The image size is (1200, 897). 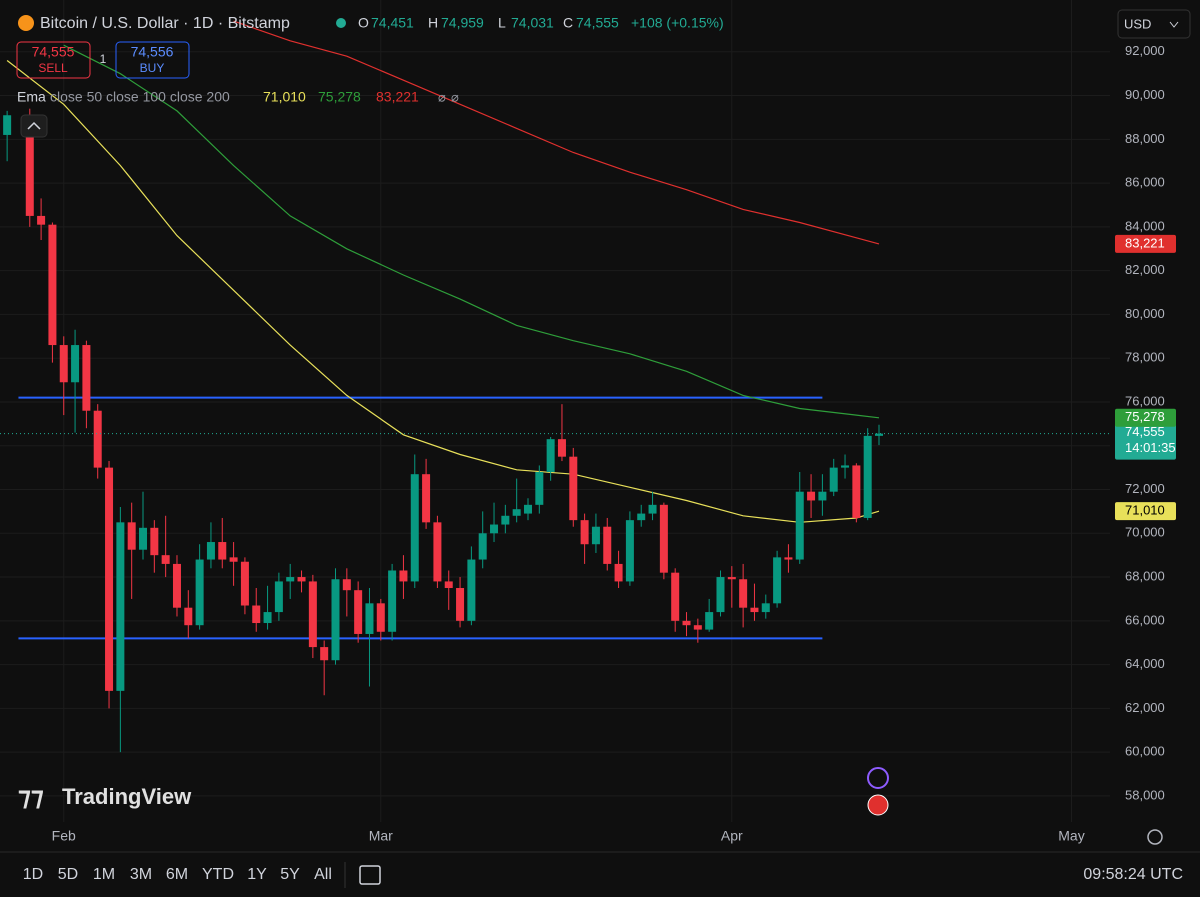 What do you see at coordinates (1145, 182) in the screenshot?
I see `y-tick-label: 86,000` at bounding box center [1145, 182].